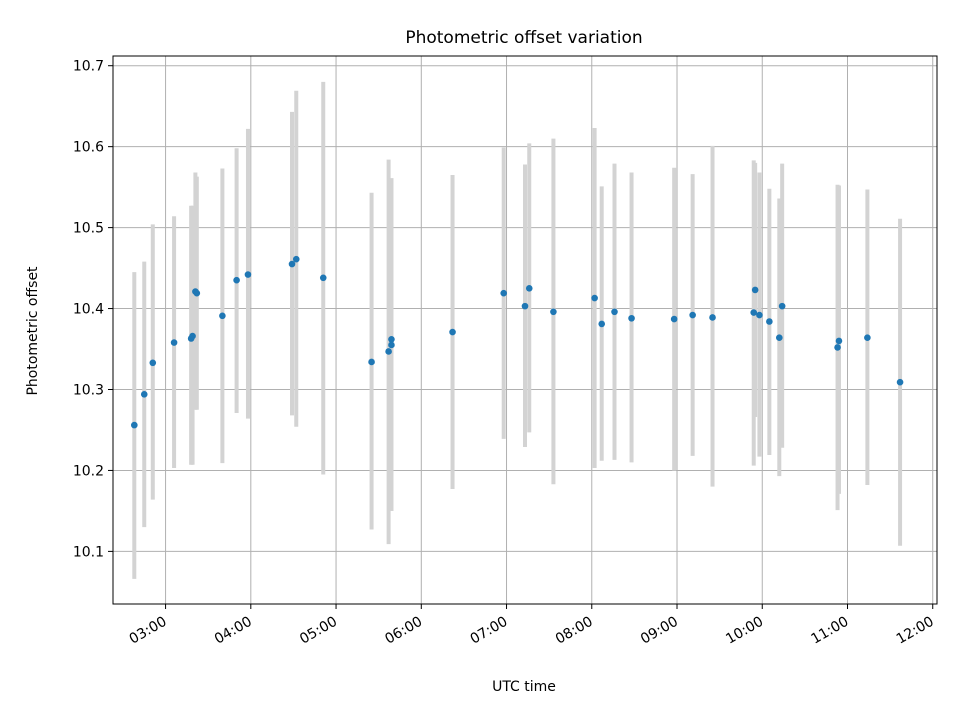 This screenshot has height=724, width=960. I want to click on y-axis-label: Photometric offset, so click(33, 331).